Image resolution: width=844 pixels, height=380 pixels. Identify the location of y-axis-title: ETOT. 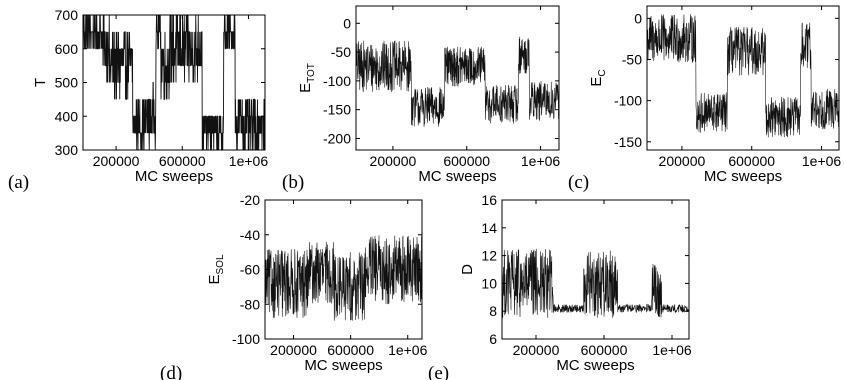
(307, 78).